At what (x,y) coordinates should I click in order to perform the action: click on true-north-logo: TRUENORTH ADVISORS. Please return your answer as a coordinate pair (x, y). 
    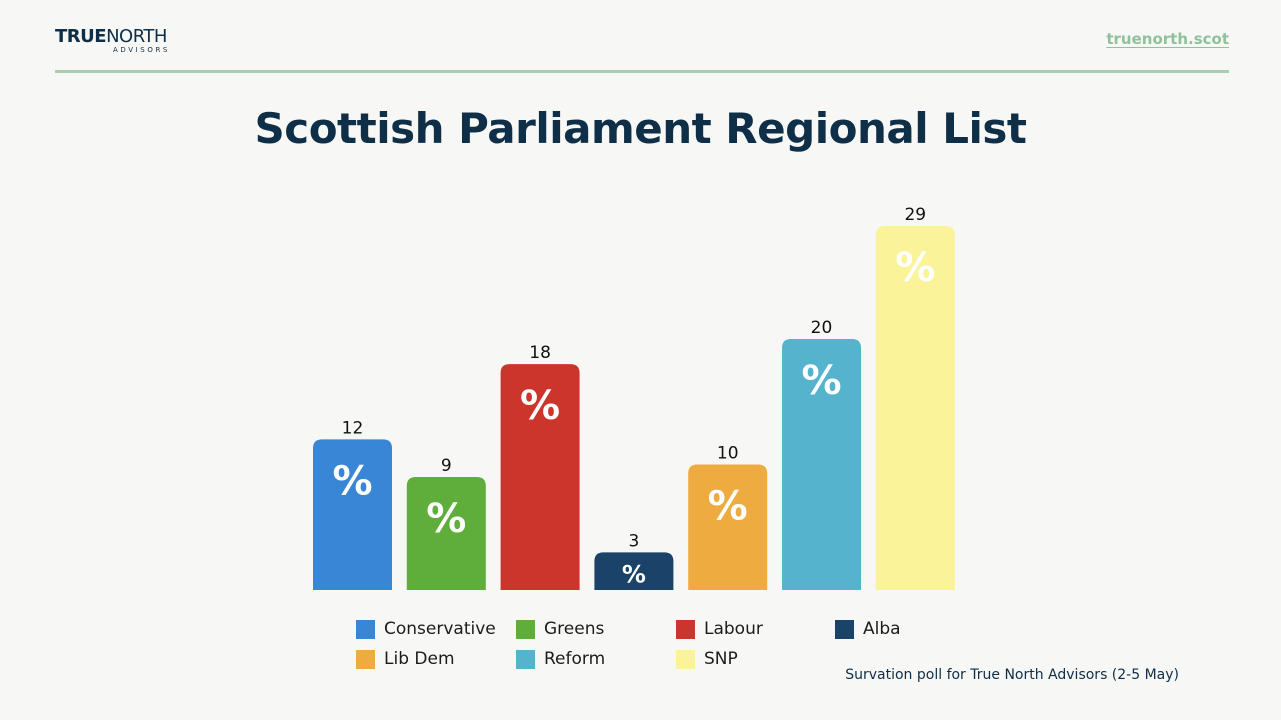
    Looking at the image, I should click on (120, 40).